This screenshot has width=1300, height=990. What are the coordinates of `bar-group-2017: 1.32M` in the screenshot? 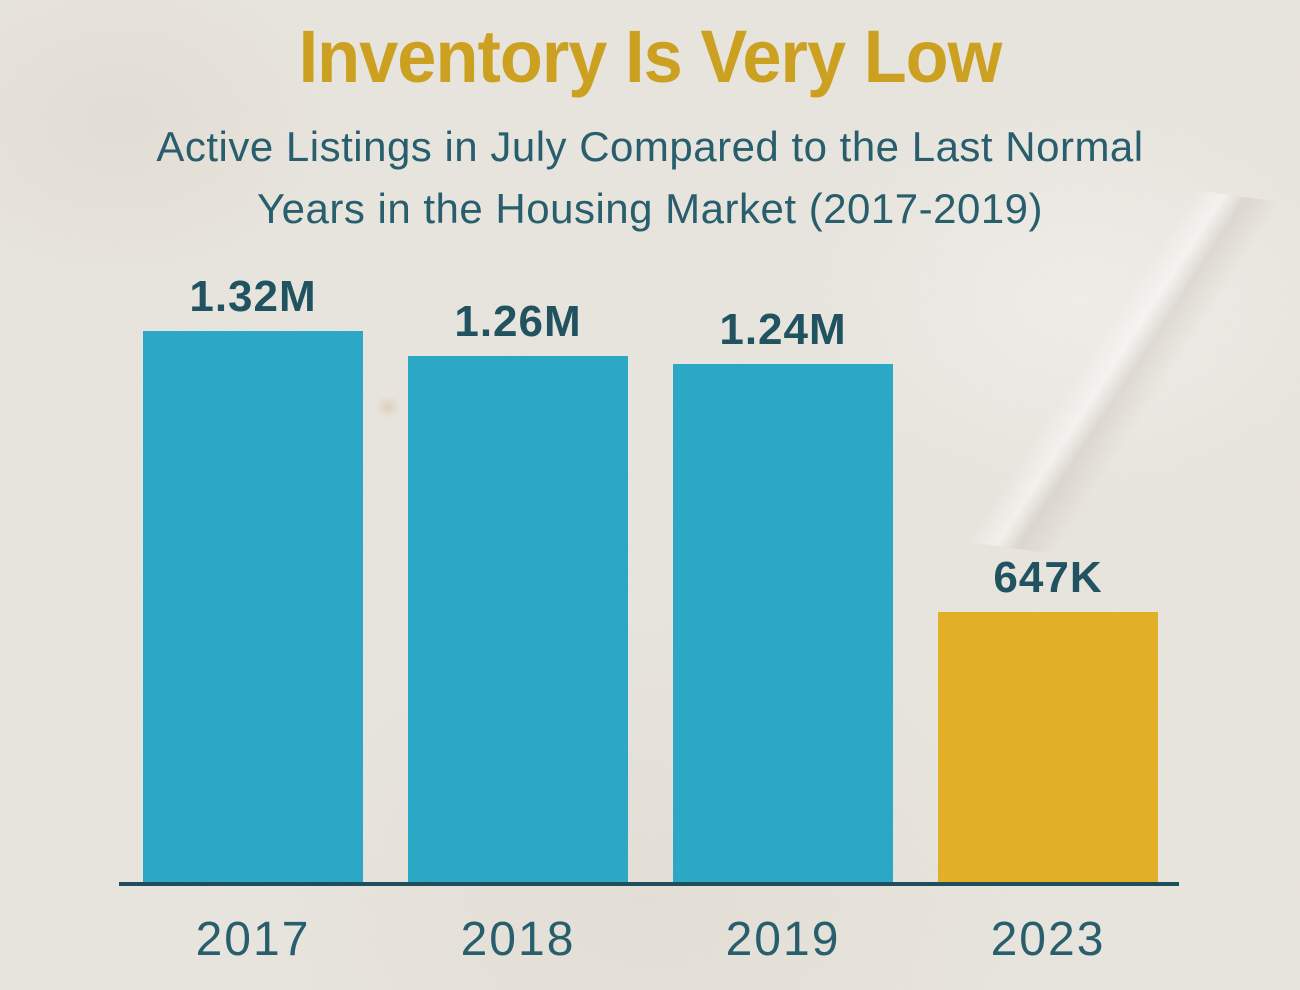 It's located at (253, 578).